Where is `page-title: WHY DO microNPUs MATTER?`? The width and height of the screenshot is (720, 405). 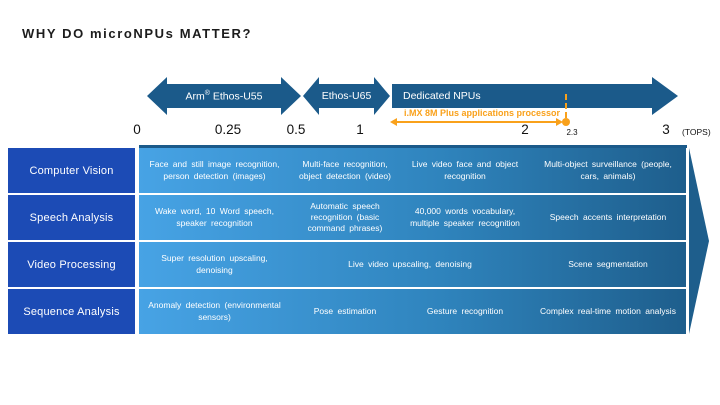
page-title: WHY DO microNPUs MATTER? is located at coordinates (137, 33).